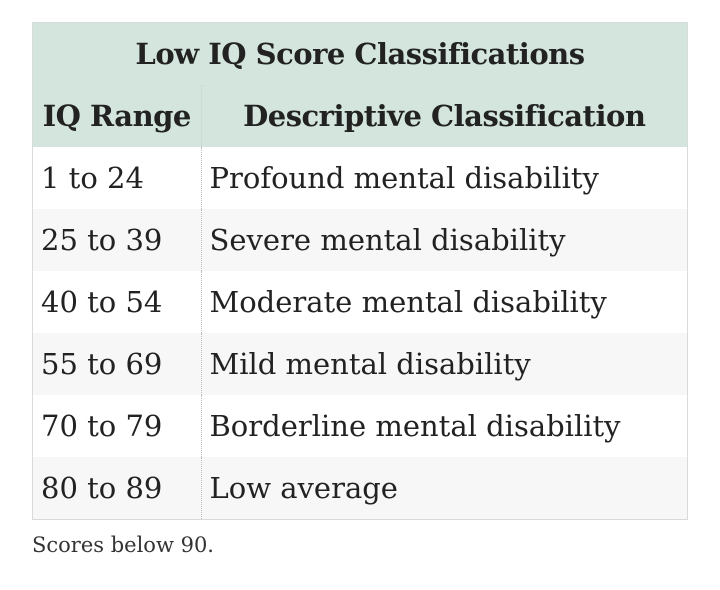 The width and height of the screenshot is (720, 590). I want to click on iq-range-cell: 80 to 89, so click(117, 488).